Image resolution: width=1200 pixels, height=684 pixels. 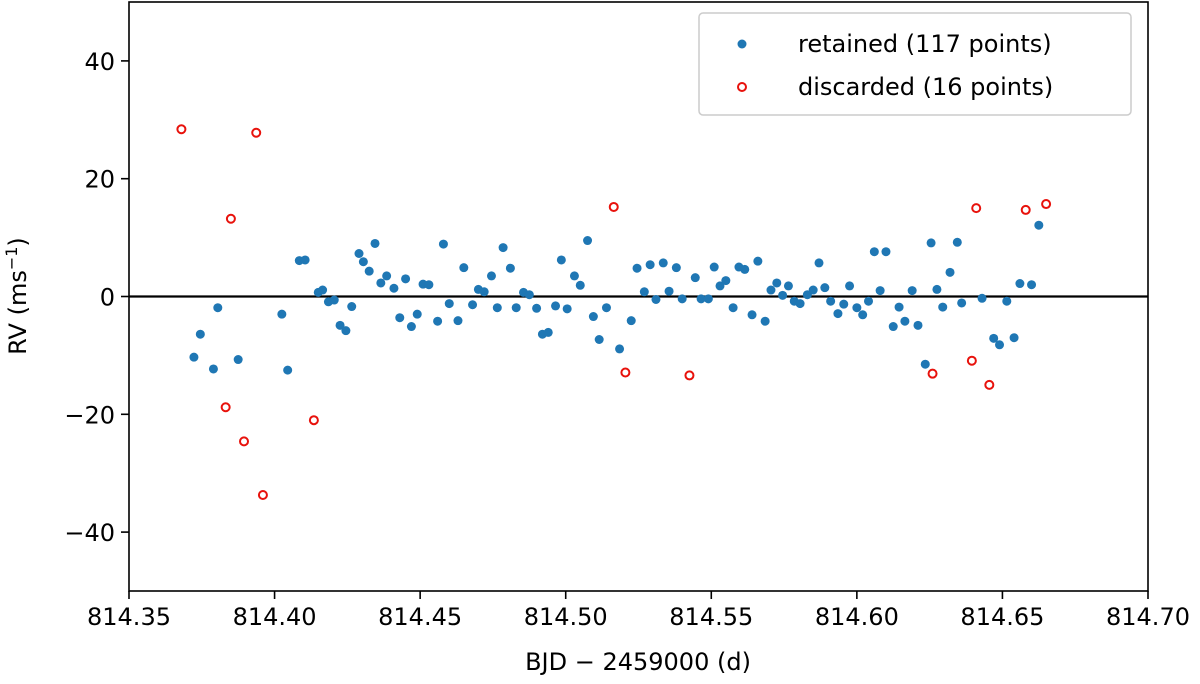 I want to click on y-axis-label-close: ), so click(x=18, y=241).